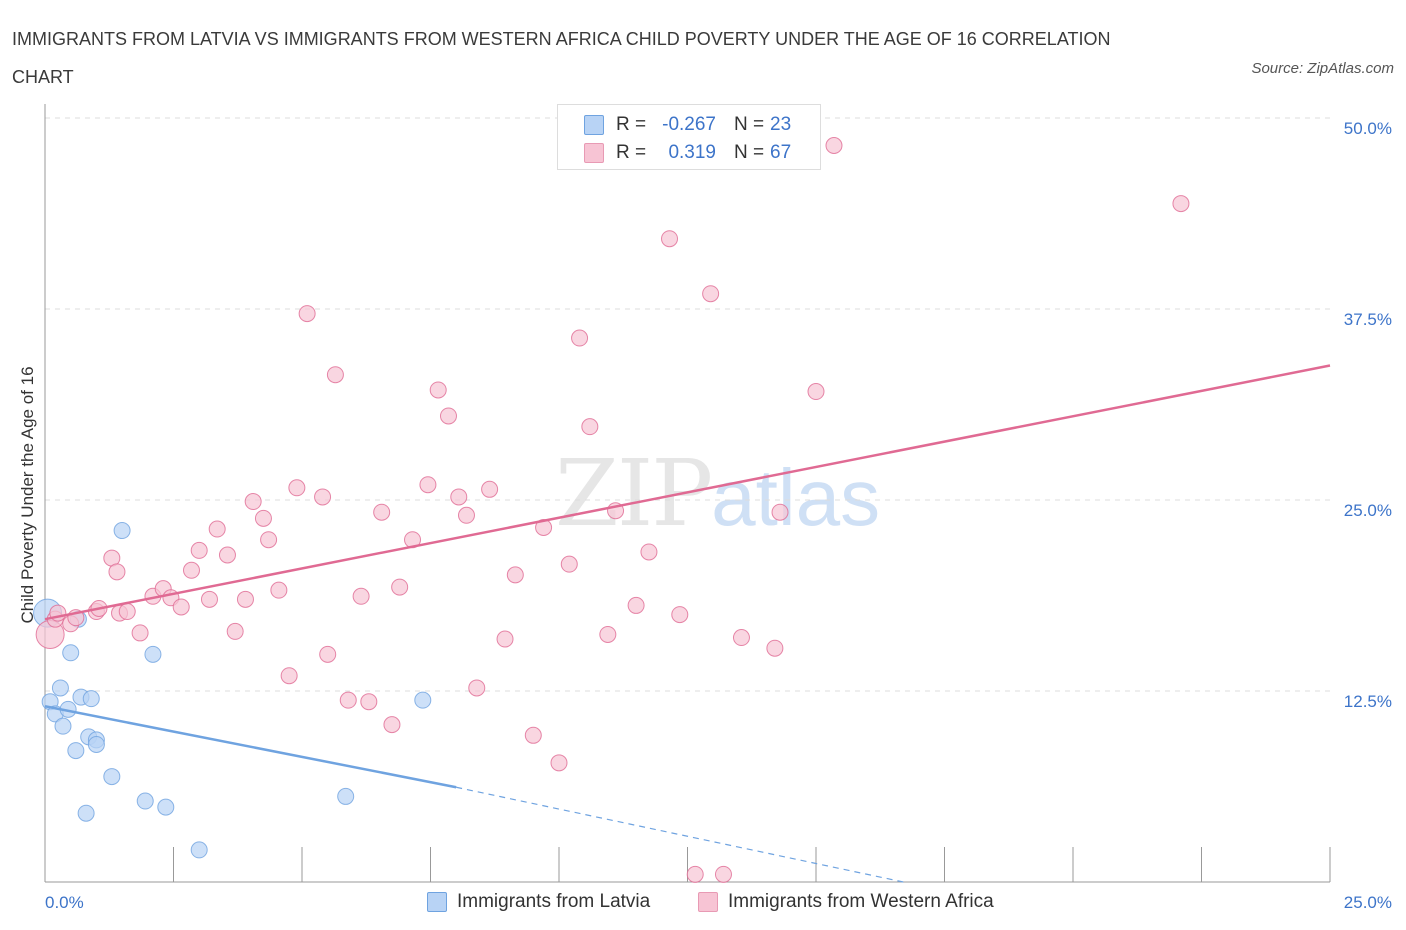 The width and height of the screenshot is (1406, 930). What do you see at coordinates (1368, 128) in the screenshot?
I see `y-tick-label: 50.0%` at bounding box center [1368, 128].